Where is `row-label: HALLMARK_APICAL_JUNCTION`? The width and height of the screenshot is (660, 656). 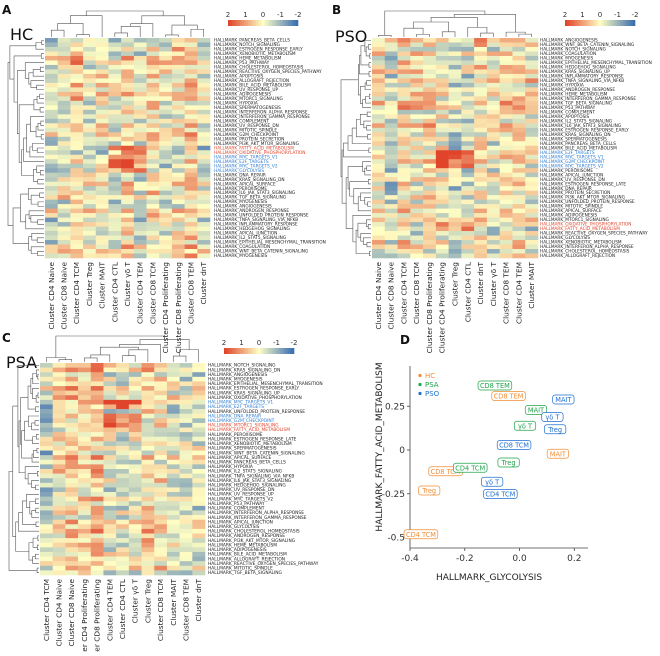 row-label: HALLMARK_APICAL_JUNCTION is located at coordinates (245, 234).